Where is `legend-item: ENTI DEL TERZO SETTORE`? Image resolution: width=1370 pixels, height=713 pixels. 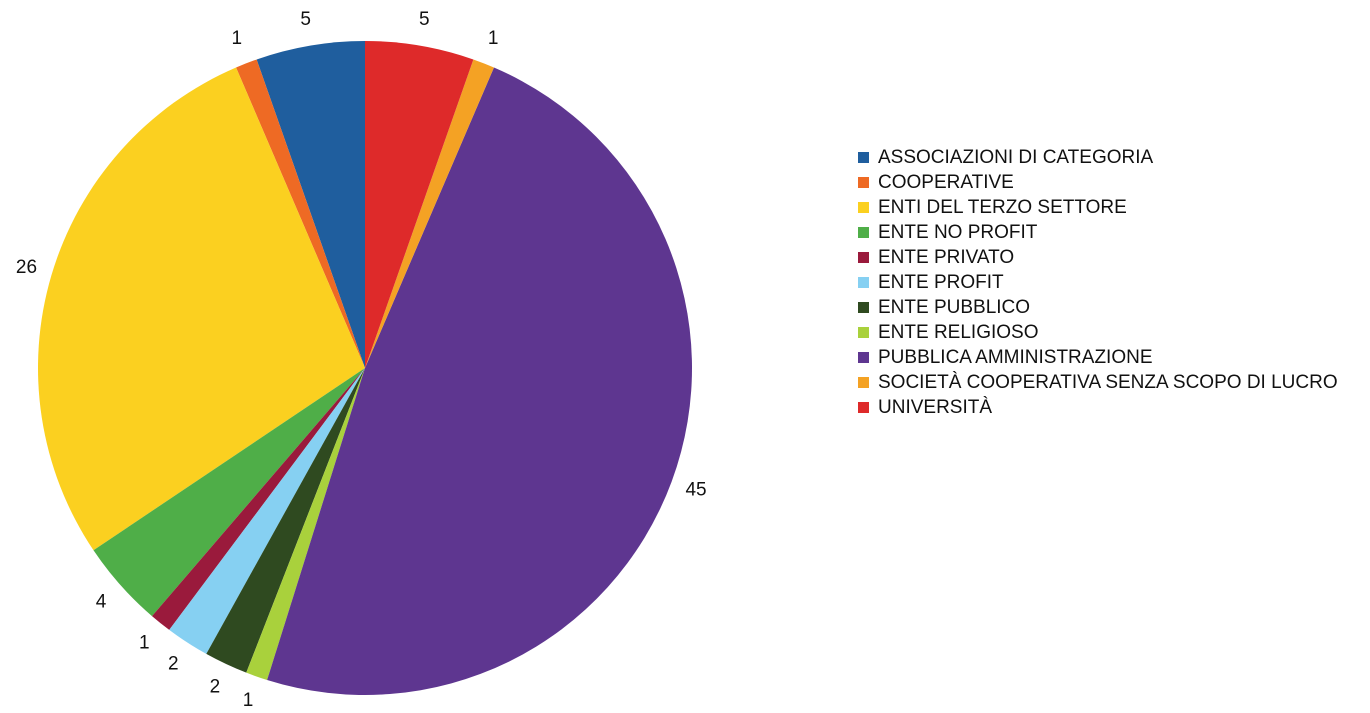 legend-item: ENTI DEL TERZO SETTORE is located at coordinates (1113, 207).